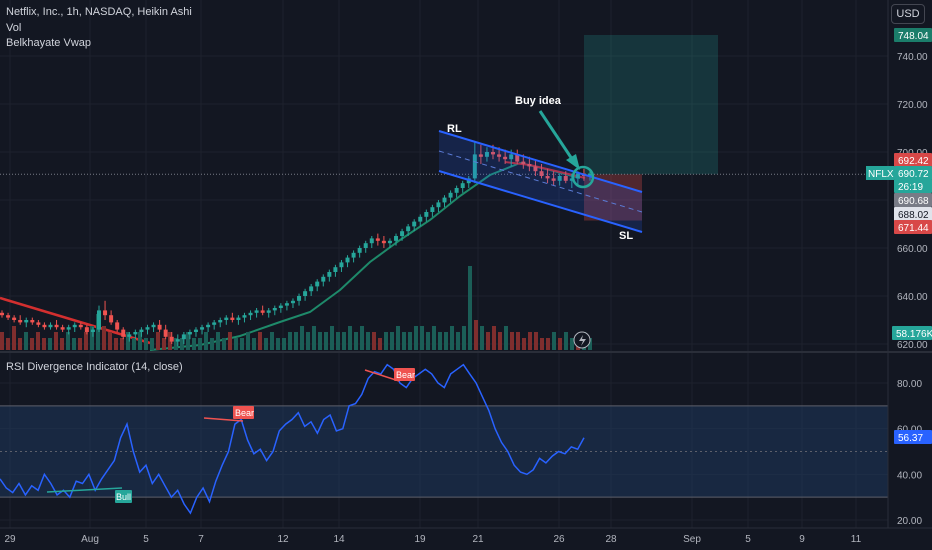 This screenshot has height=550, width=932. Describe the element at coordinates (692, 539) in the screenshot. I see `time-tick-label: Sep` at that location.